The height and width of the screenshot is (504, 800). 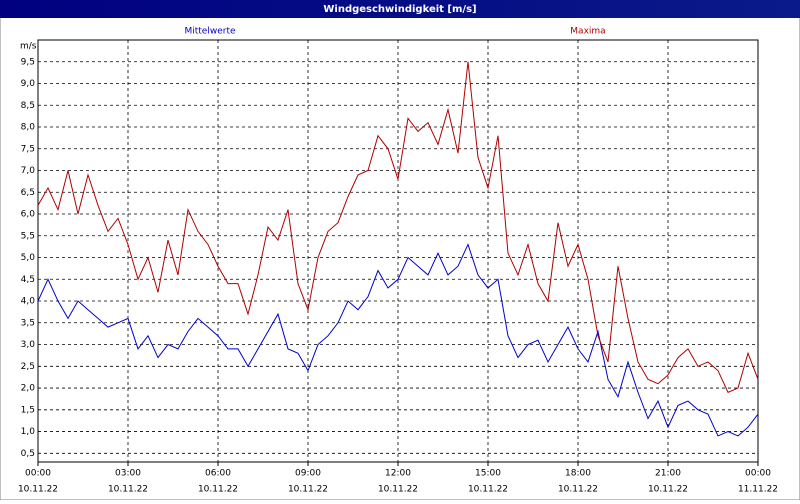 I want to click on y-tick-label: 1,5, so click(x=28, y=410).